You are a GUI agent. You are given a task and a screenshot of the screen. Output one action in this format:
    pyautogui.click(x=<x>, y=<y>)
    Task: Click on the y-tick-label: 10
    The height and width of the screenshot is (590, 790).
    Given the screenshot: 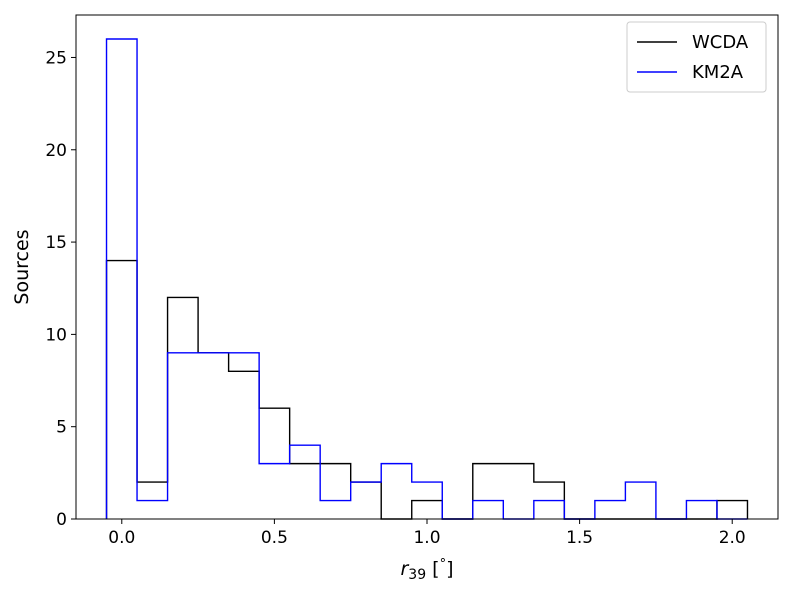 What is the action you would take?
    pyautogui.click(x=56, y=335)
    